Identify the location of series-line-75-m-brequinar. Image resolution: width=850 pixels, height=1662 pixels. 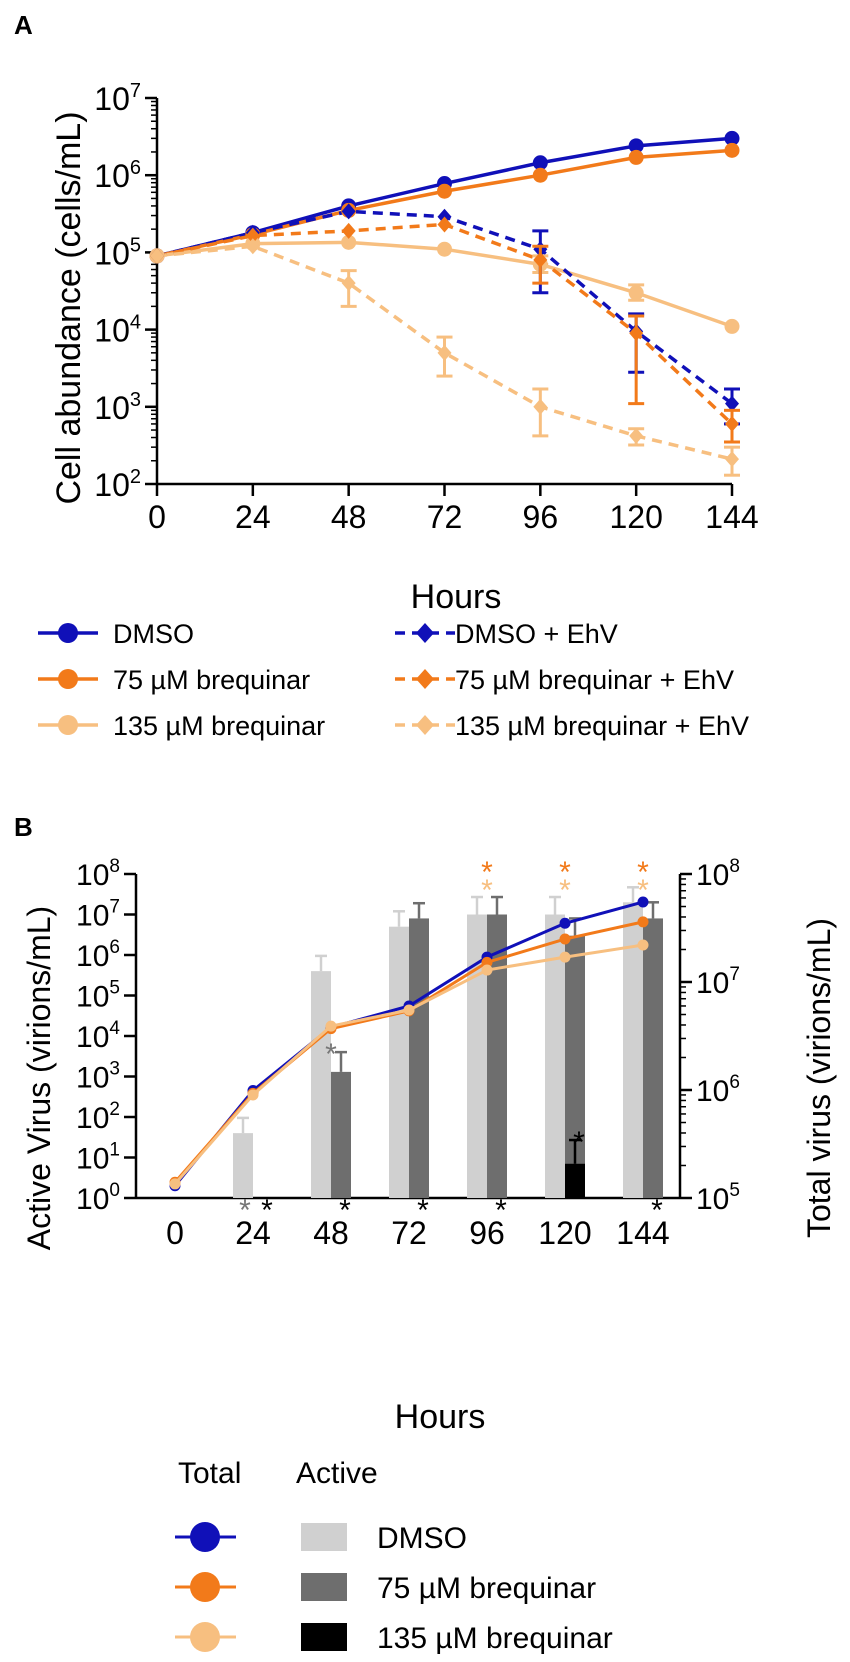
(444, 203).